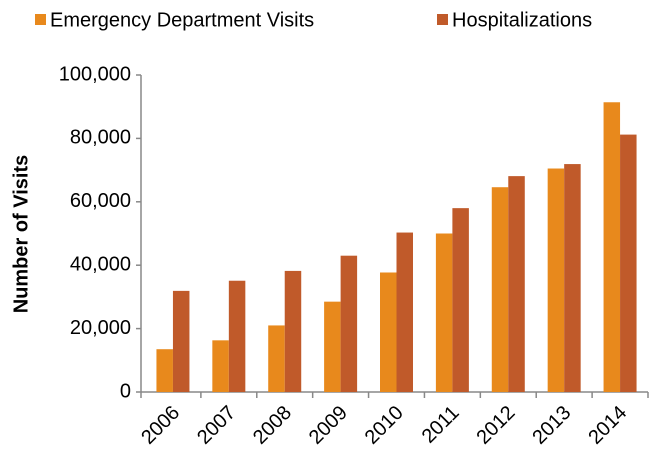 The image size is (651, 464). I want to click on x-tick-label: 2008, so click(272, 425).